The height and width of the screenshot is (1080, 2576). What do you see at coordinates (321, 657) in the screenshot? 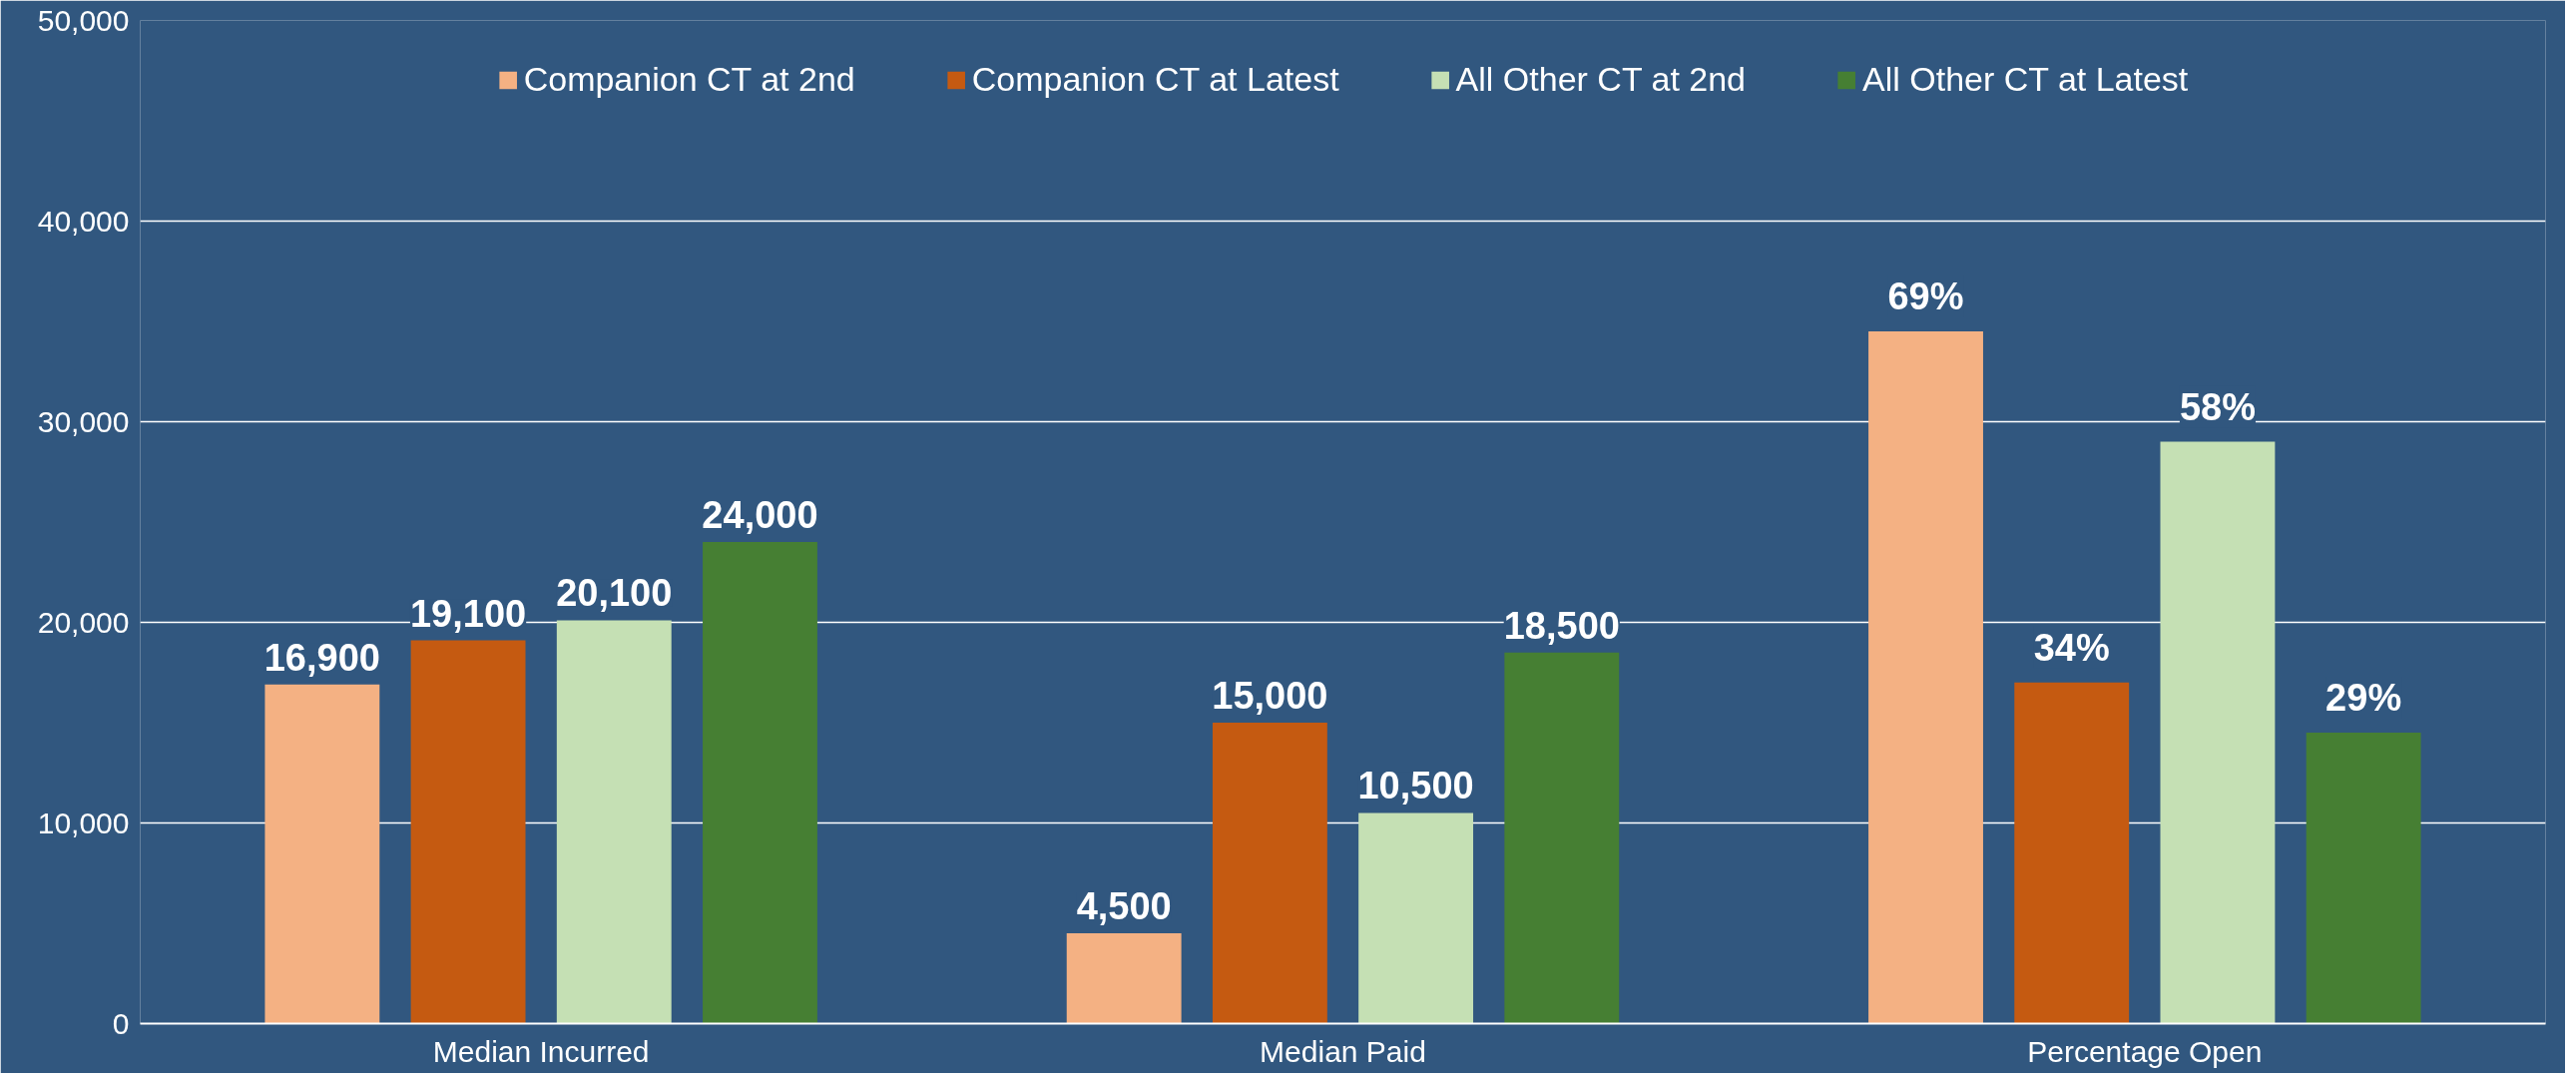
I see `data-label: 16,900` at bounding box center [321, 657].